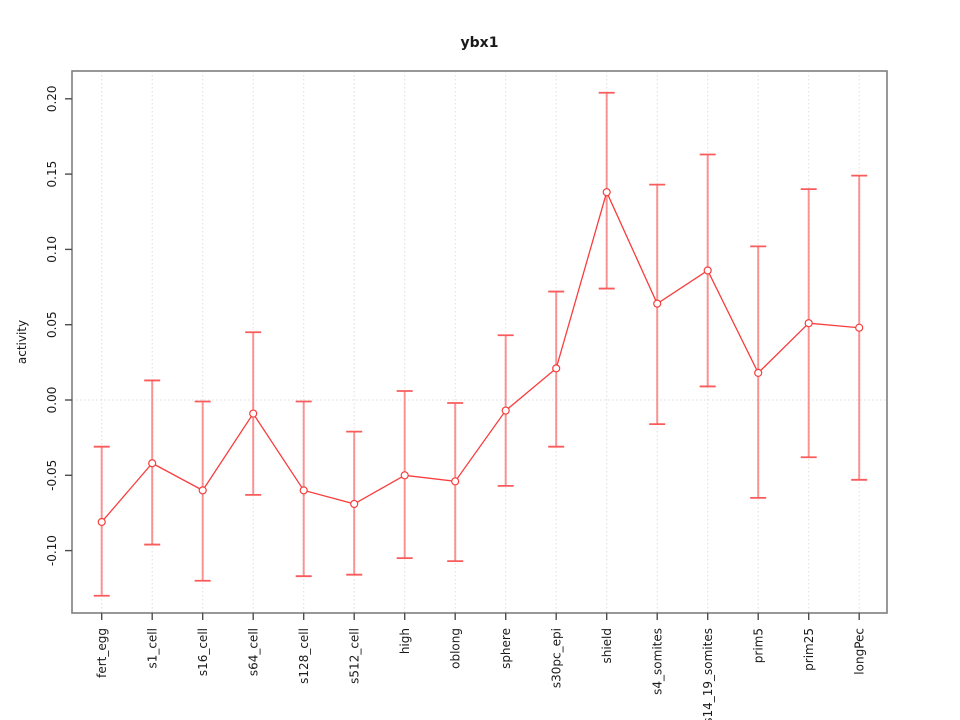 Image resolution: width=960 pixels, height=720 pixels. What do you see at coordinates (607, 646) in the screenshot?
I see `x-tick-label: shield` at bounding box center [607, 646].